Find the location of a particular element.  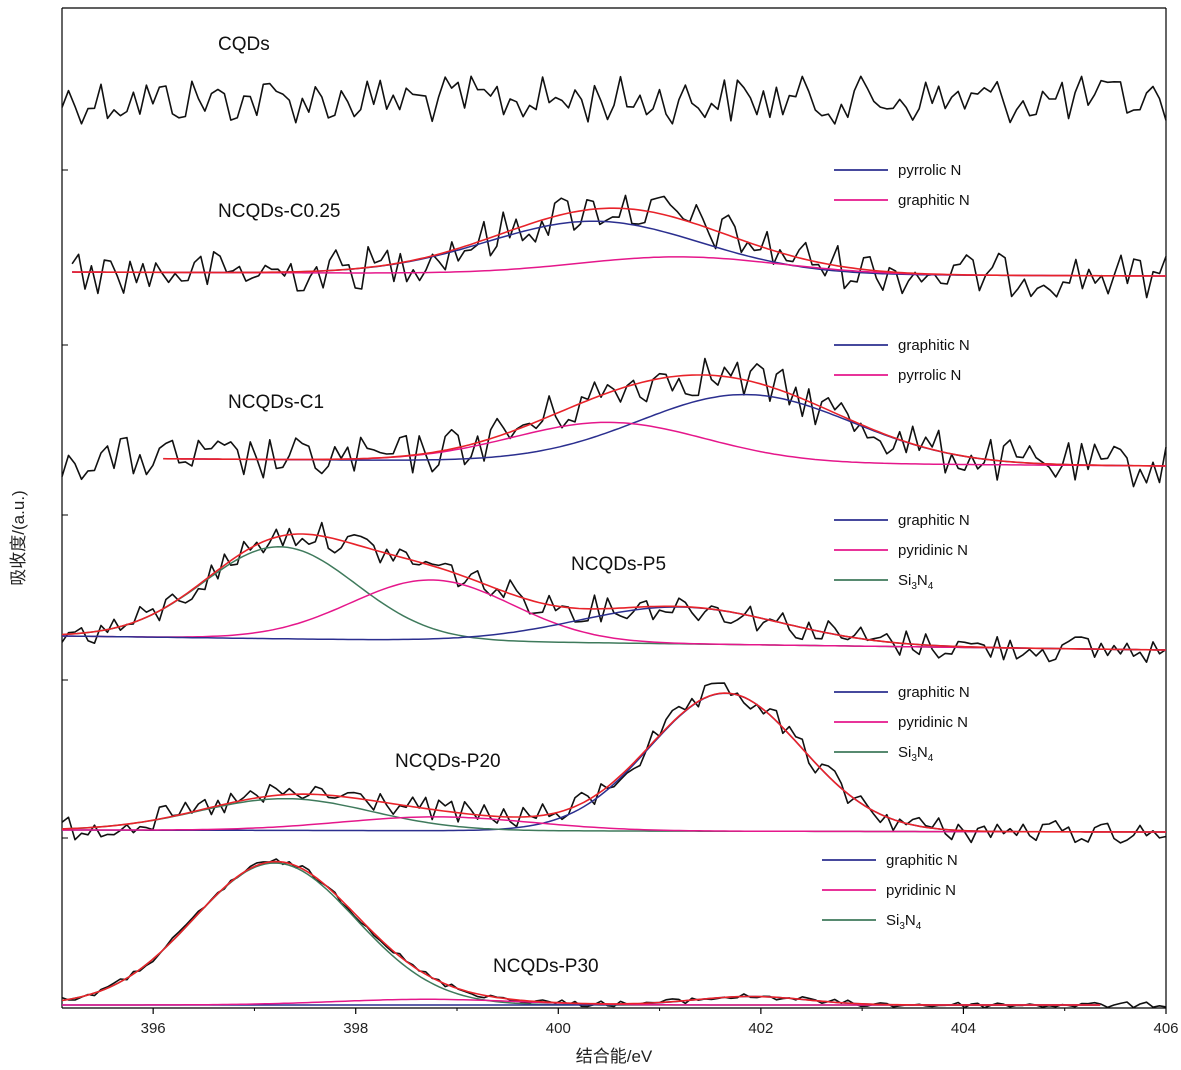

panel-NCQDs-C1: NCQDs-C1 graphitic N pyrrolic N is located at coordinates (614, 412).